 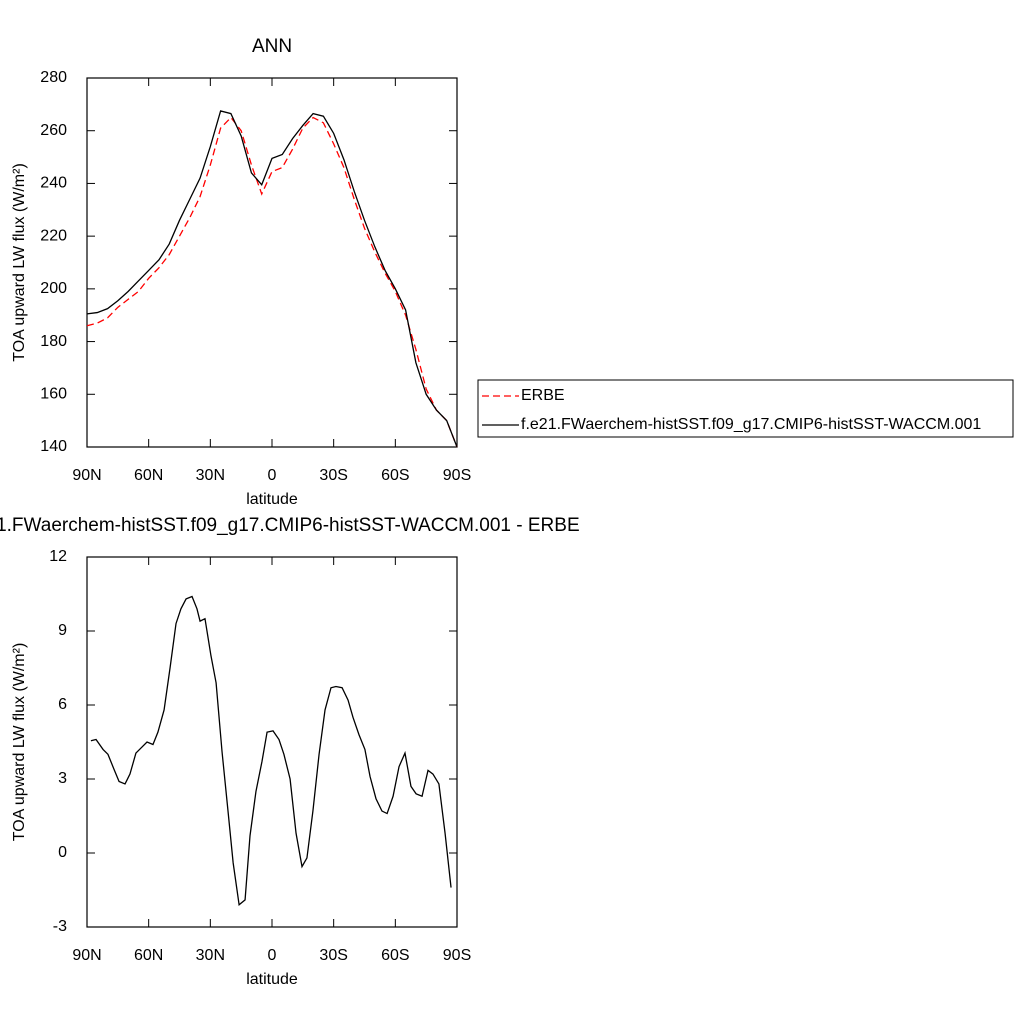 I want to click on y-tick-label: 140, so click(x=53, y=446).